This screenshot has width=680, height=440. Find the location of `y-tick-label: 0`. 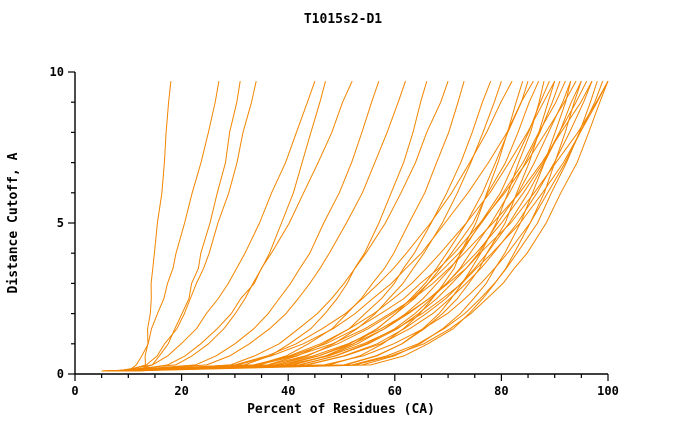

y-tick-label: 0 is located at coordinates (60, 374).